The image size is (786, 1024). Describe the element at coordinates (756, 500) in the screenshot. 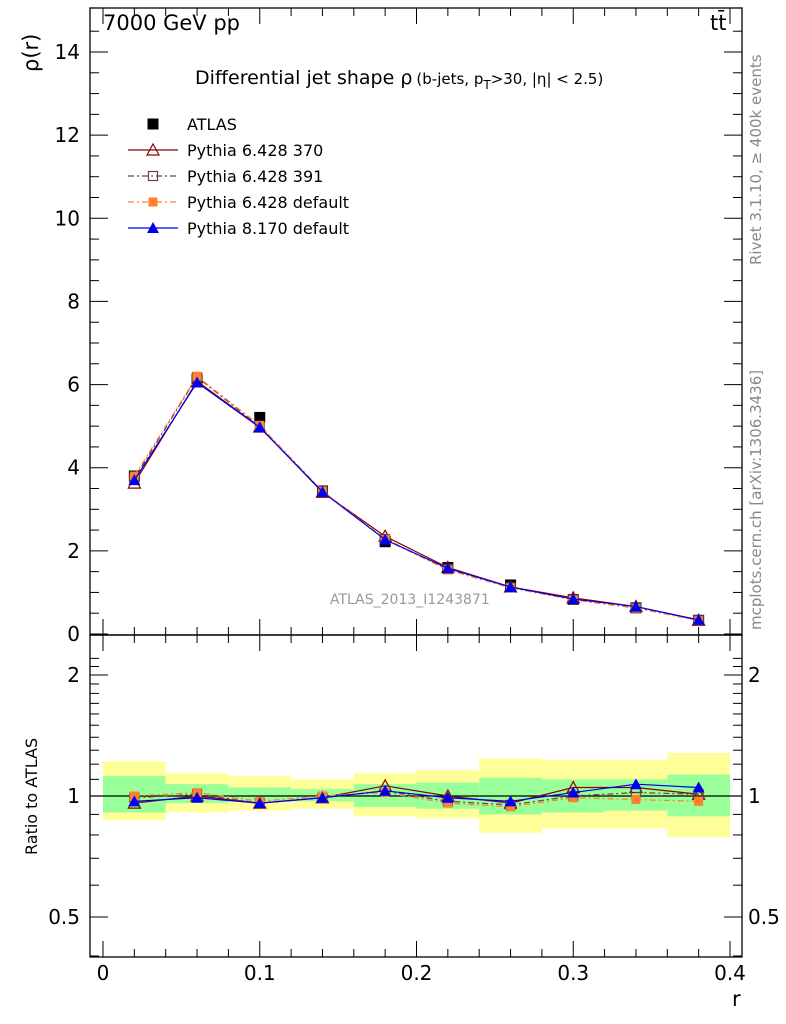

I see `mcplots-label: mcplots.cern.ch [arXiv:1306.3436]` at that location.